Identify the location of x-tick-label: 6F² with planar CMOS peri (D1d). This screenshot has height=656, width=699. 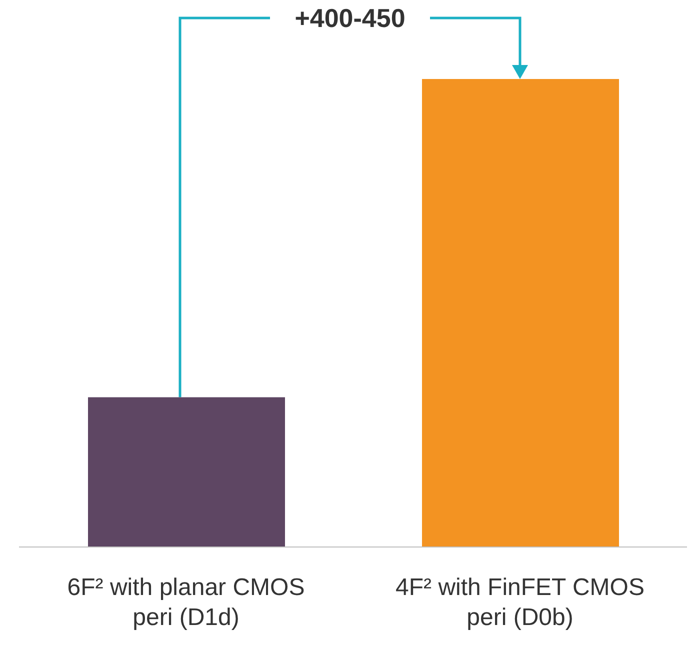
(186, 602).